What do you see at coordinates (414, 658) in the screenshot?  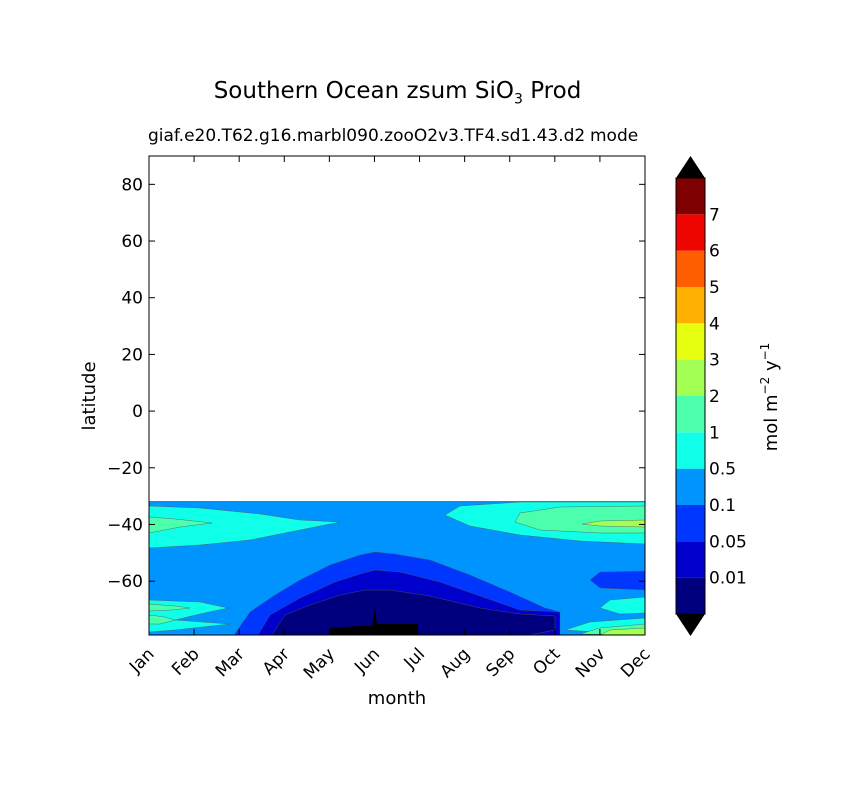 I see `x-tick-label: Jul` at bounding box center [414, 658].